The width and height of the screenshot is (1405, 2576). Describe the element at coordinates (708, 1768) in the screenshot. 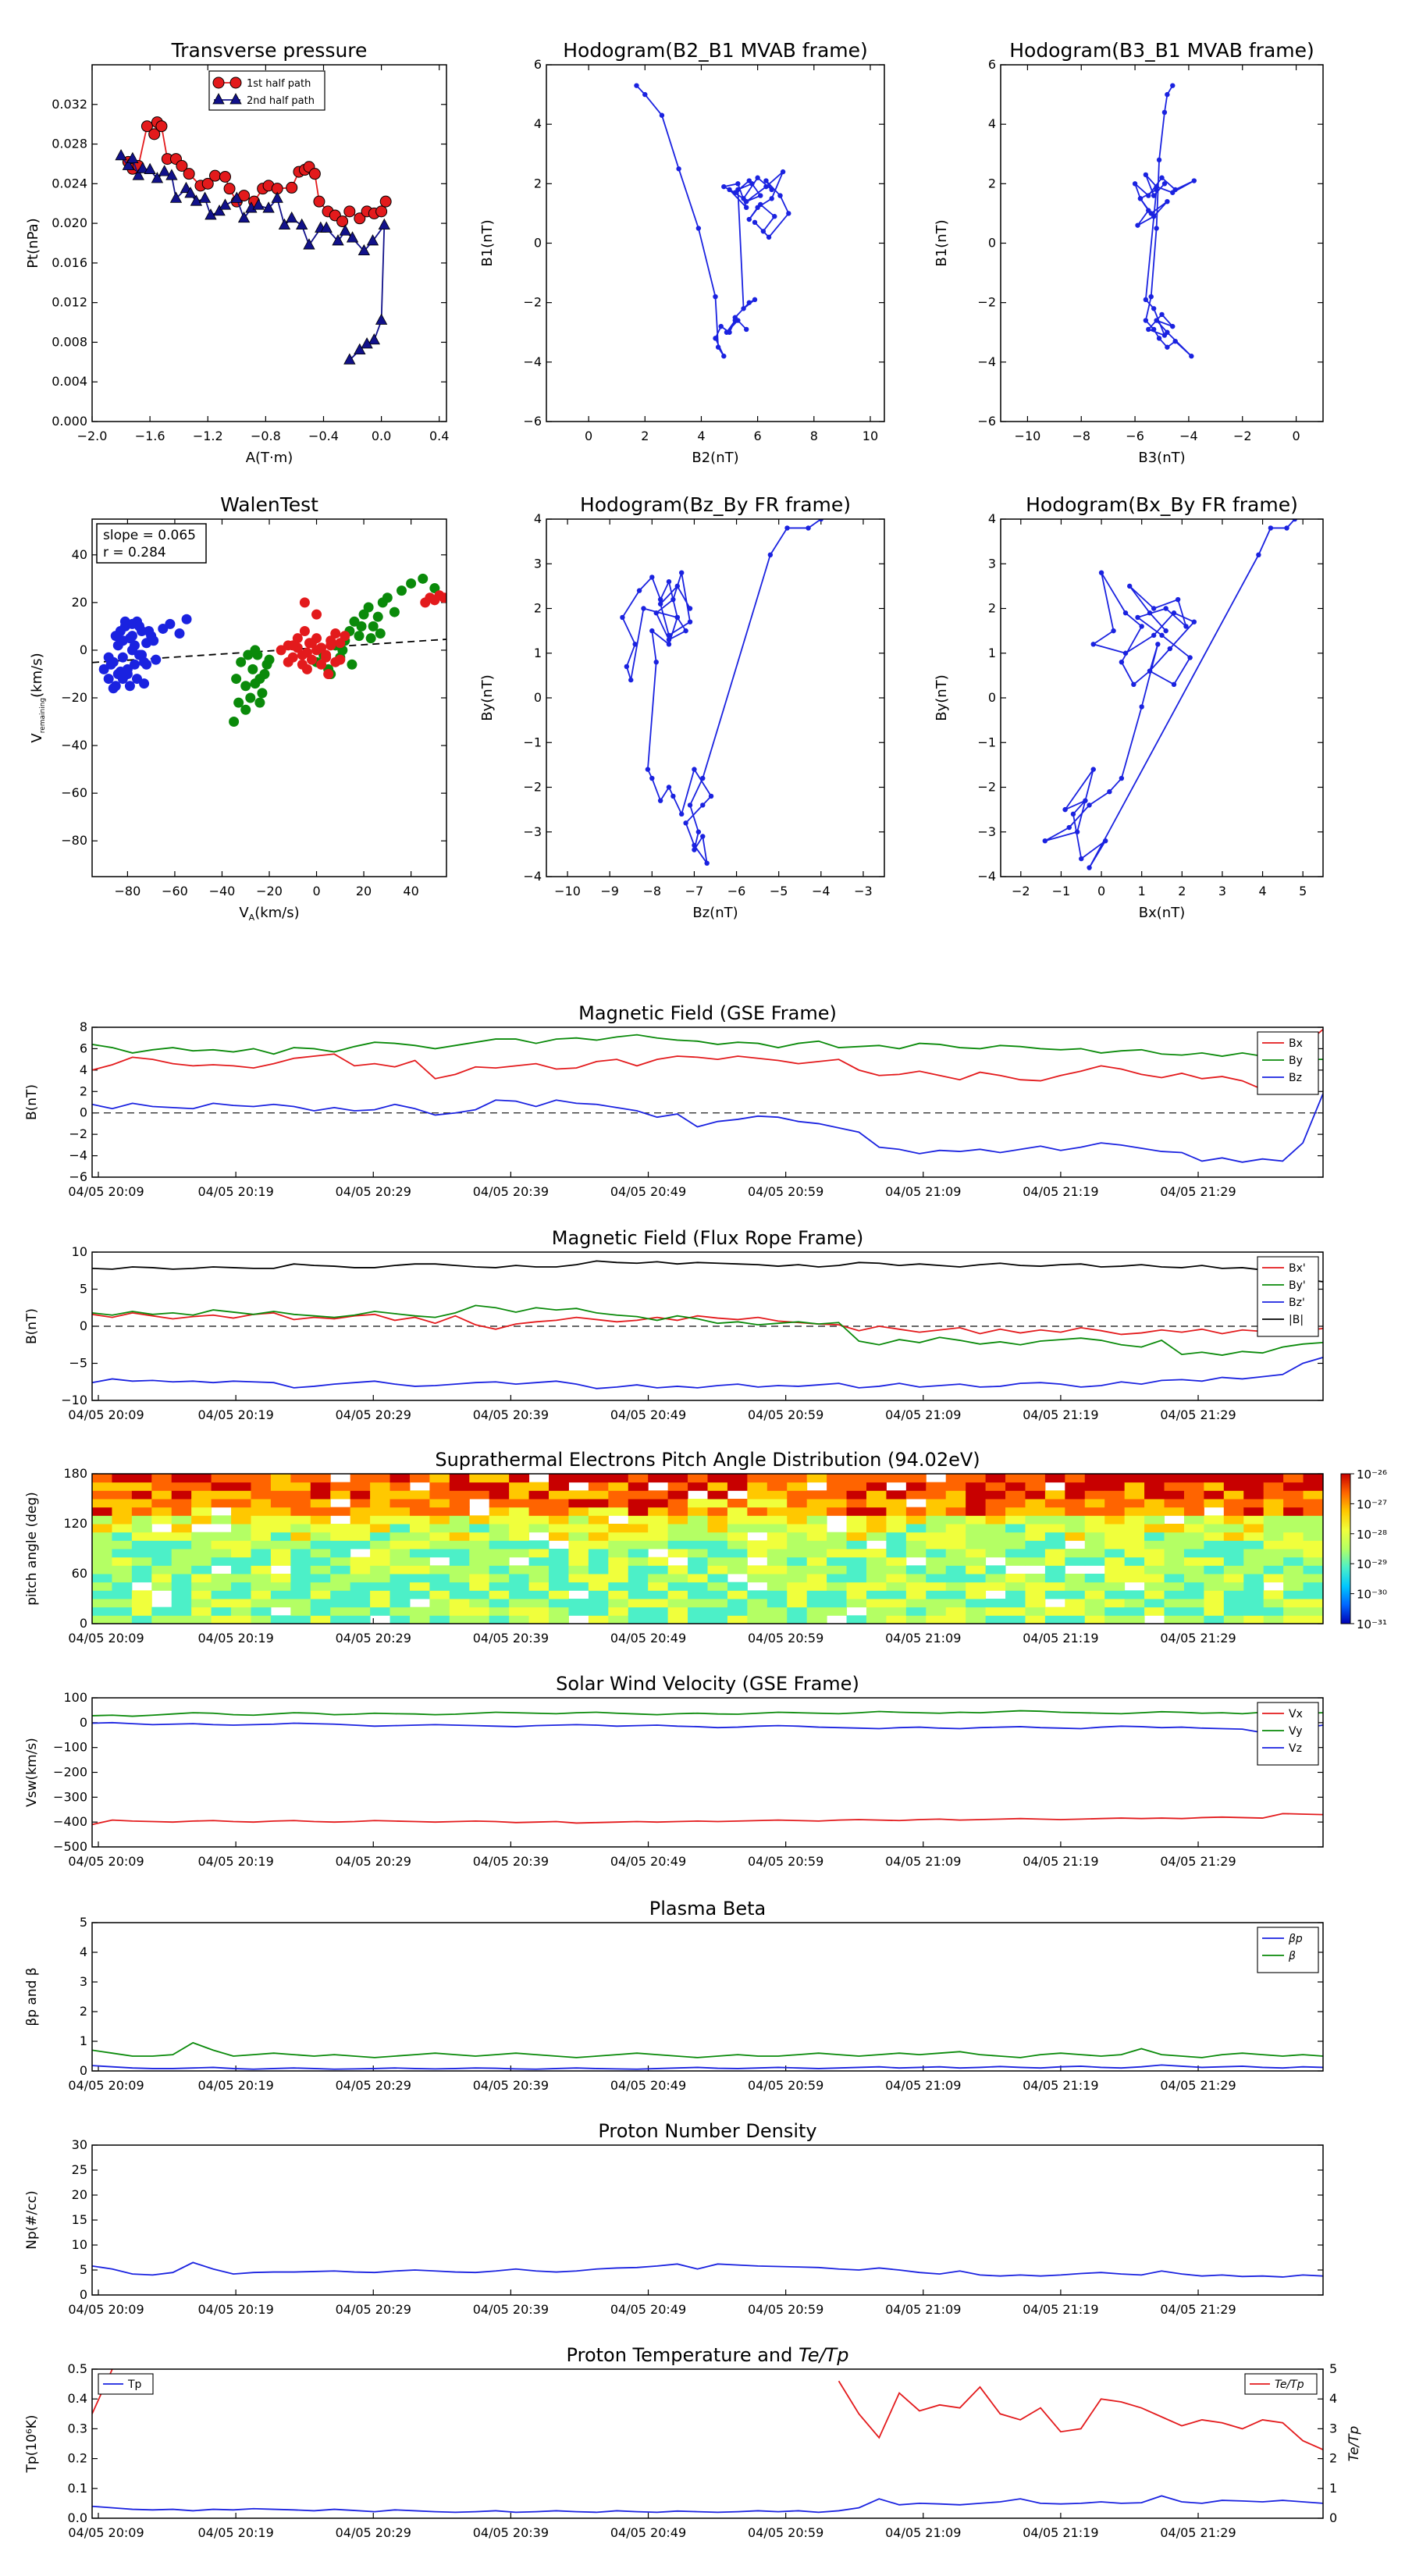

I see `plot-area` at that location.